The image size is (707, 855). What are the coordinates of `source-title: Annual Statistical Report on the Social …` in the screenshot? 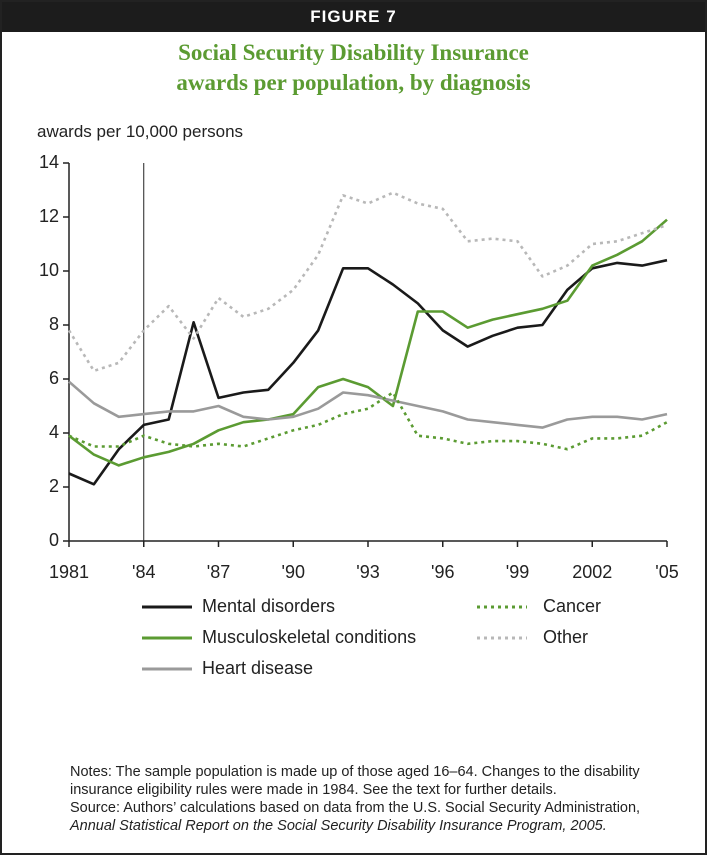 It's located at (338, 826).